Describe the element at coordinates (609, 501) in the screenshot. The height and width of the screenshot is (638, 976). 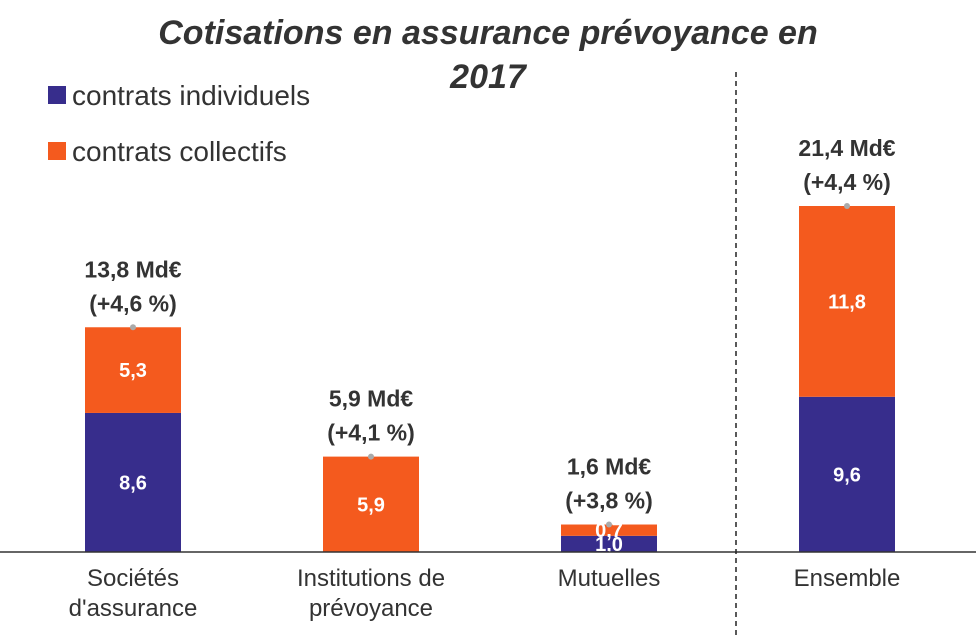
I see `total-change: (+3,8 %)` at that location.